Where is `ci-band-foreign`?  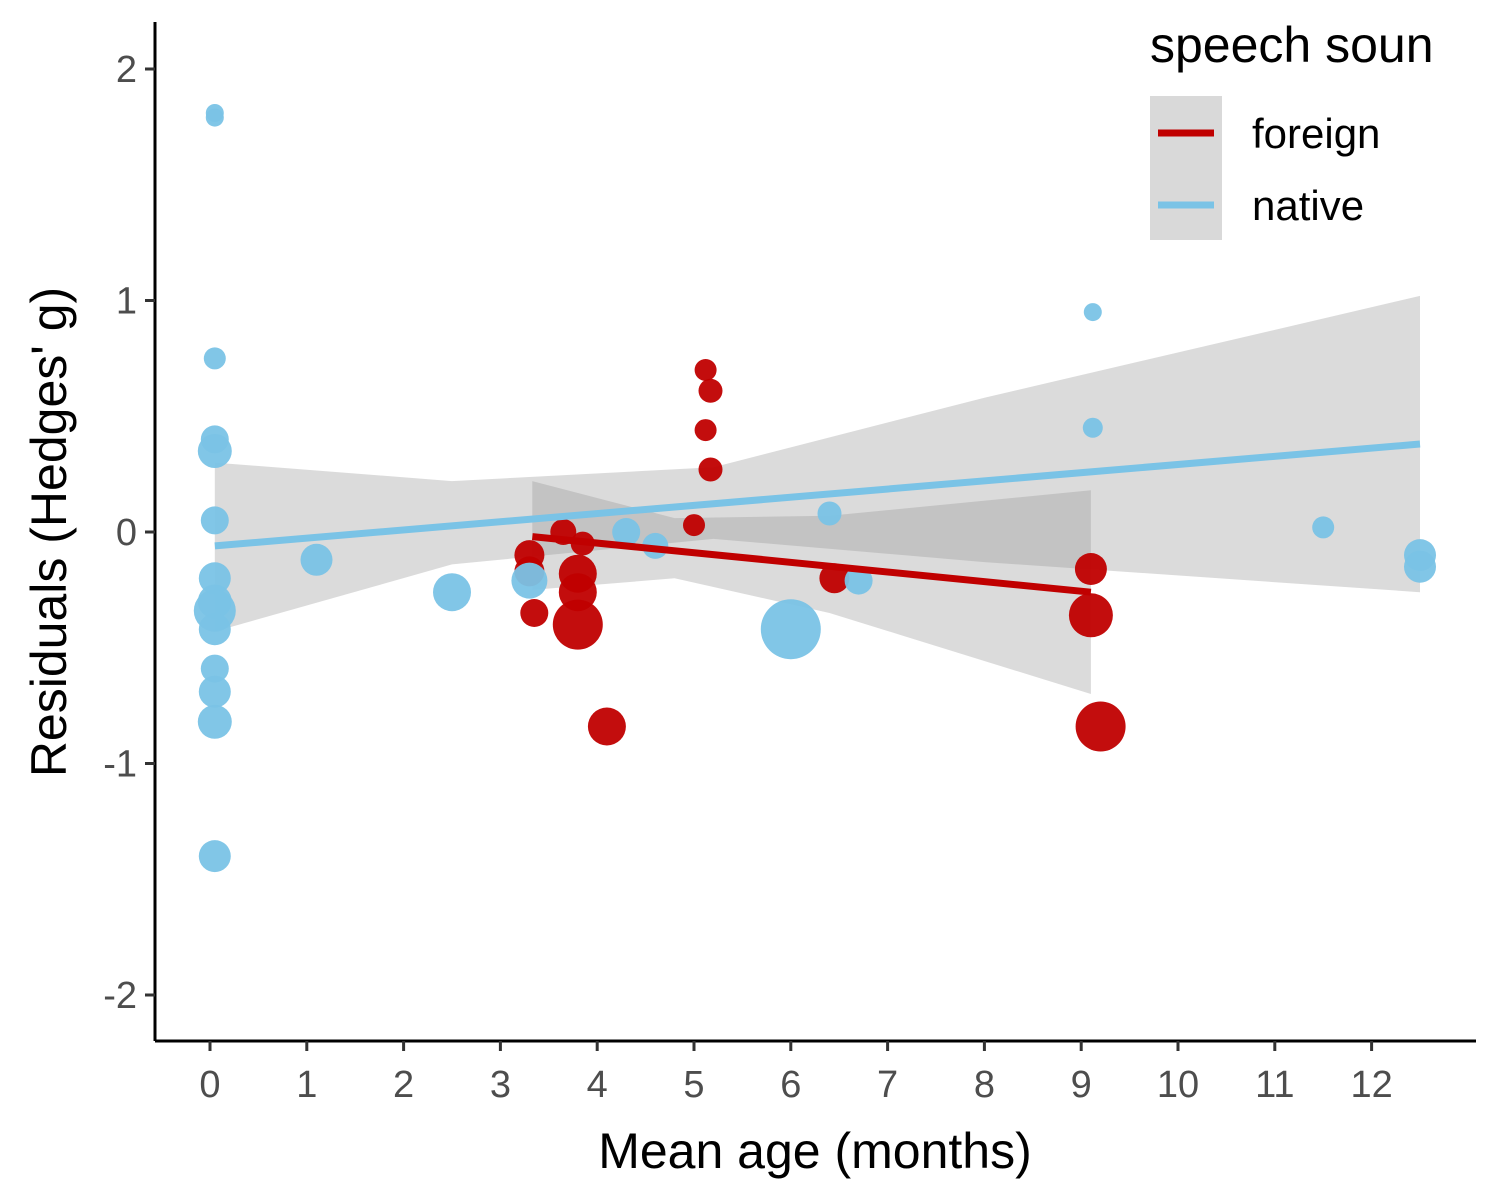
ci-band-foreign is located at coordinates (811, 587).